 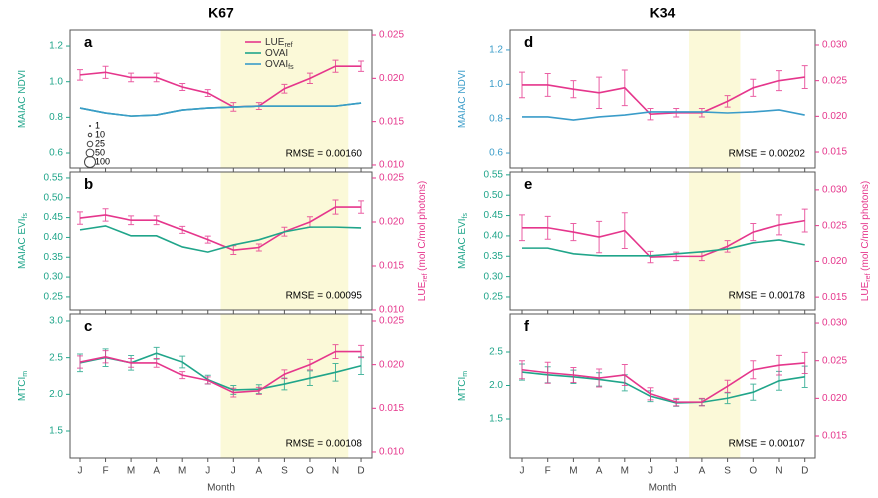 What do you see at coordinates (22, 243) in the screenshot?
I see `y-axis-label-text: MAIAC EVI` at bounding box center [22, 243].